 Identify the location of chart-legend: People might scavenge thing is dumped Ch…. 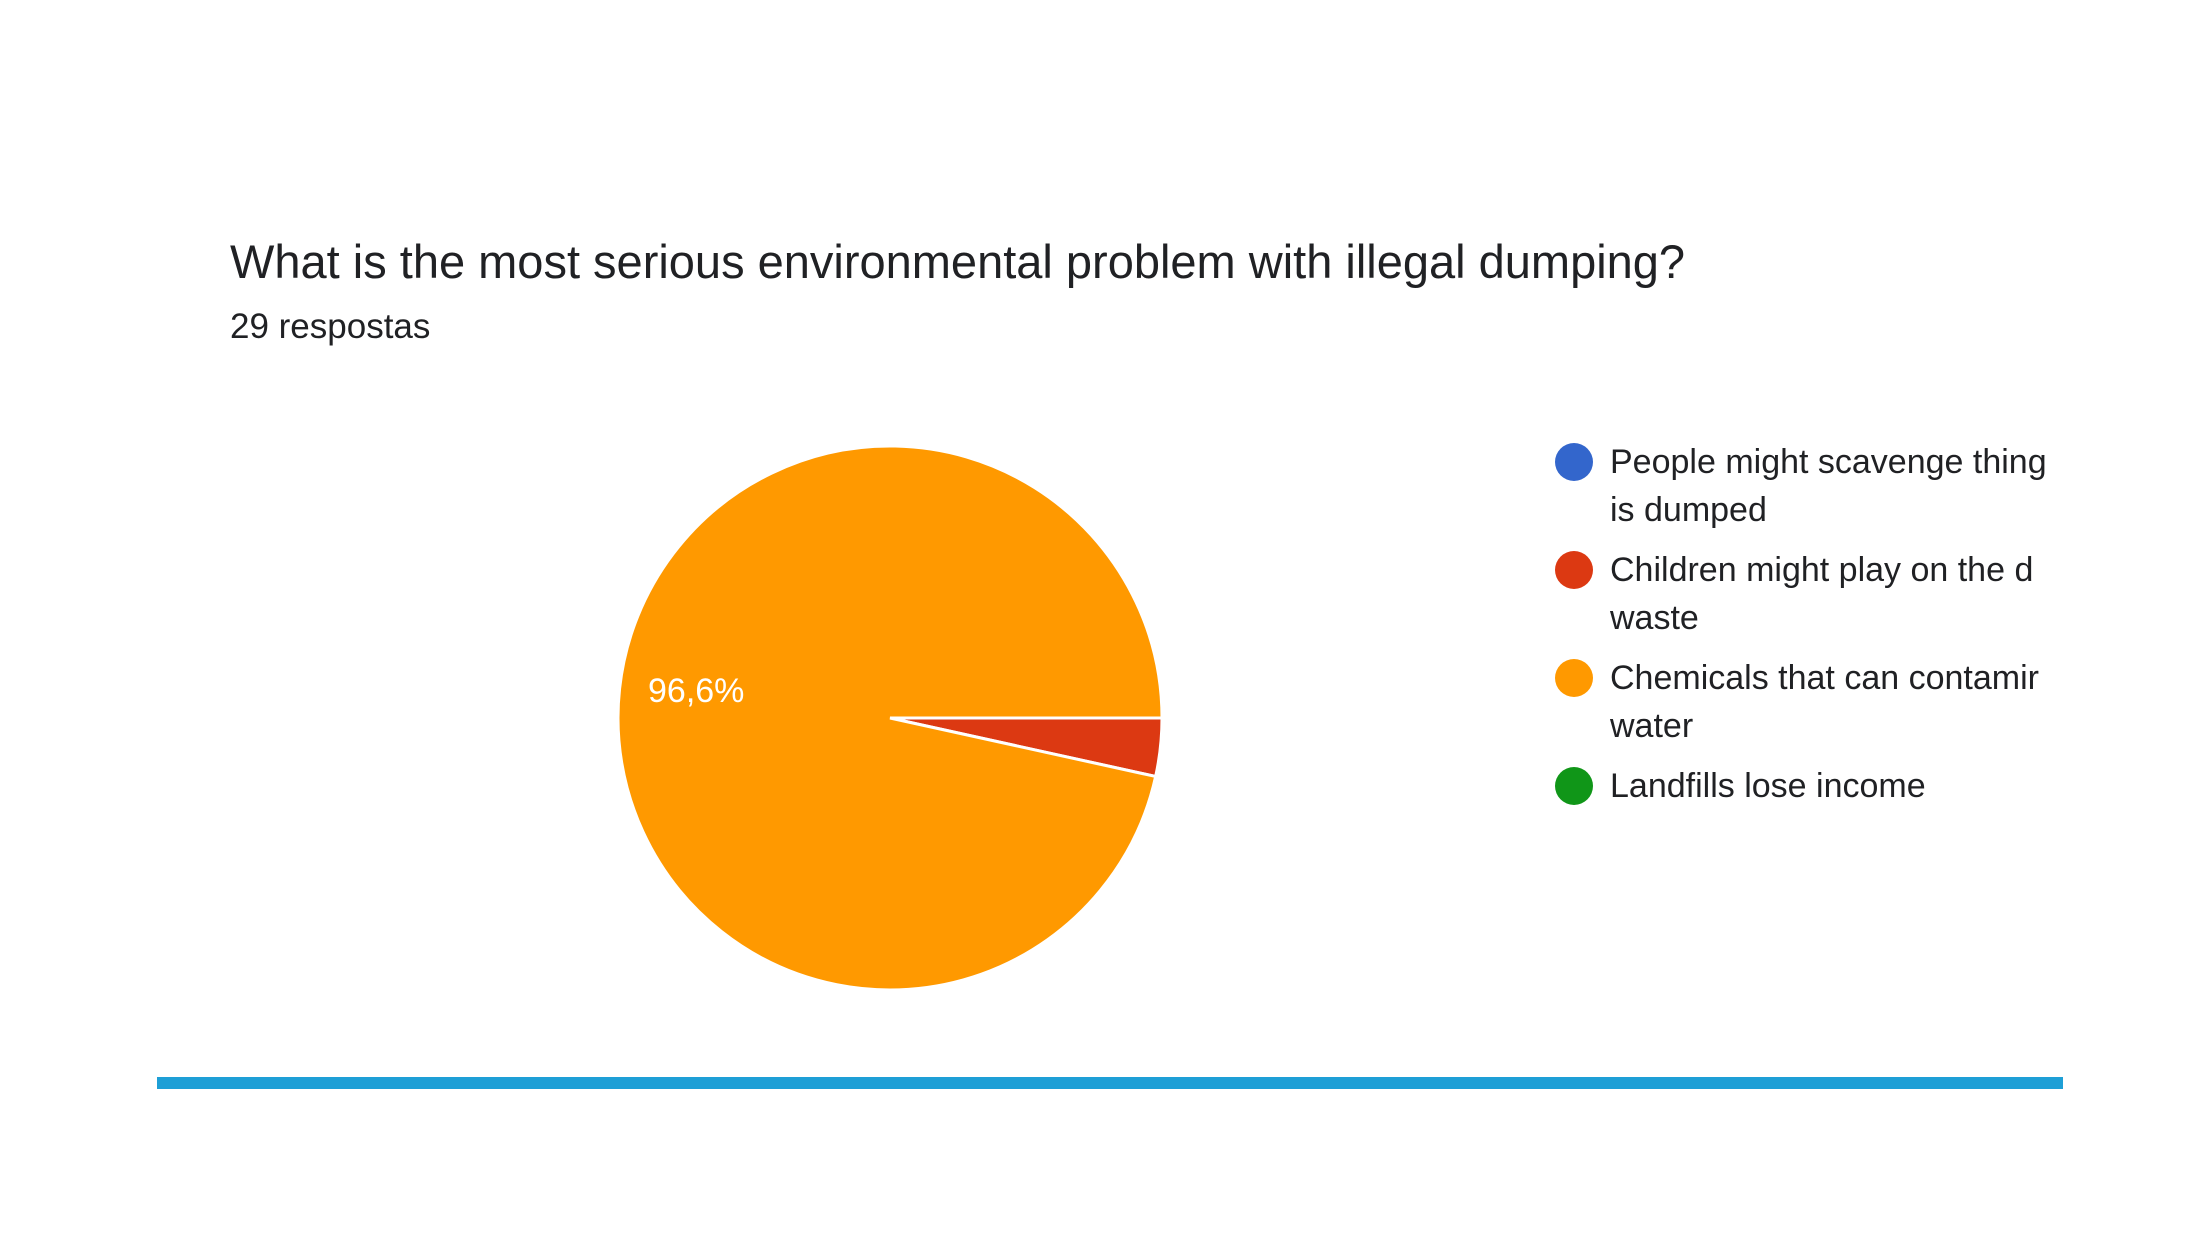
(1810, 628).